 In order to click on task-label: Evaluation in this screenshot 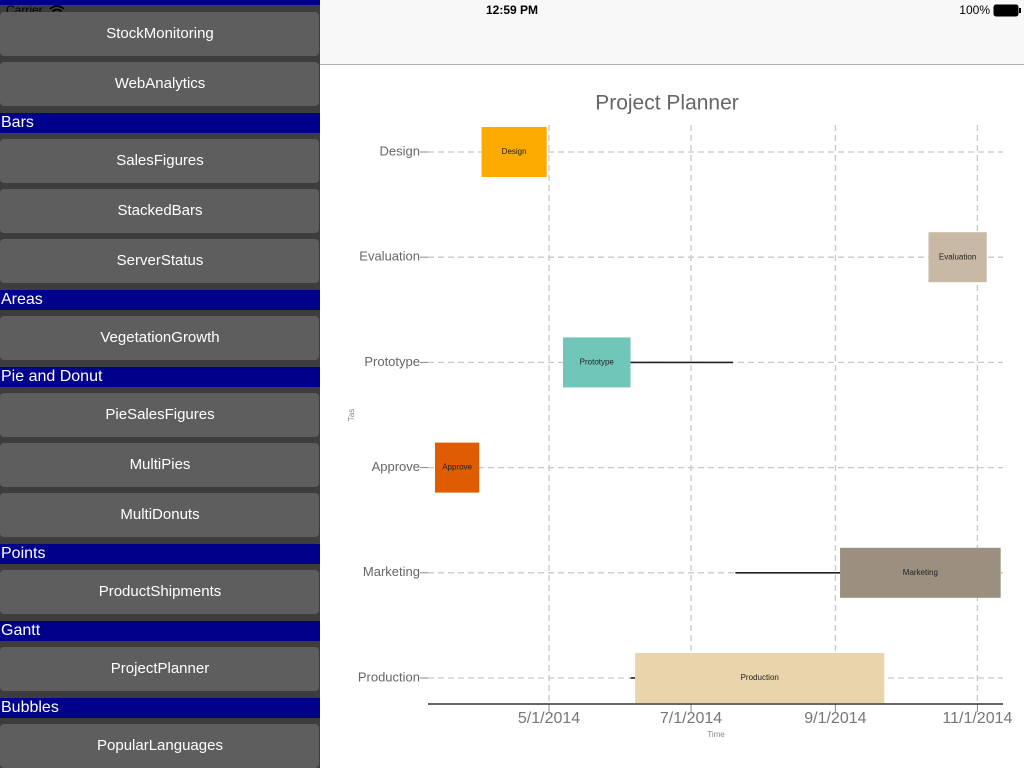, I will do `click(957, 256)`.